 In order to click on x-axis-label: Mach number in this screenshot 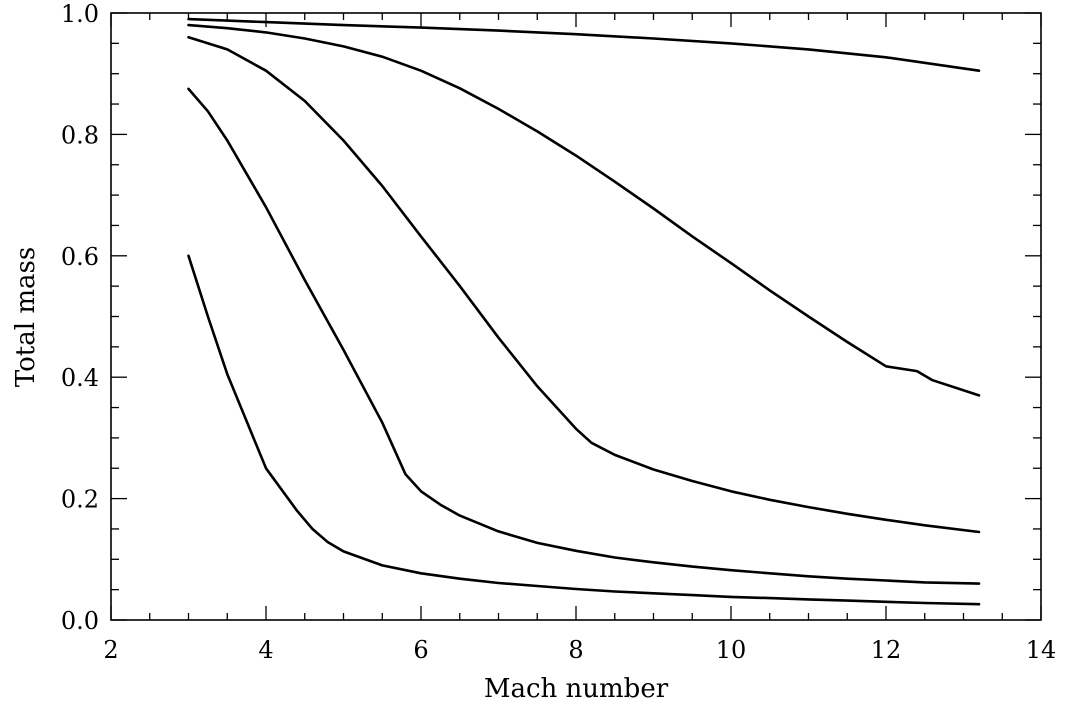, I will do `click(576, 689)`.